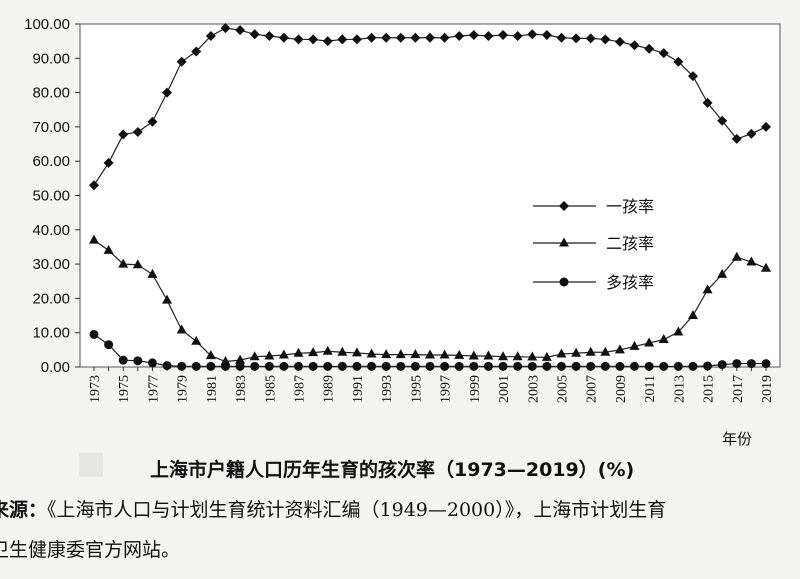  What do you see at coordinates (55, 367) in the screenshot?
I see `y-tick-label: 0.00` at bounding box center [55, 367].